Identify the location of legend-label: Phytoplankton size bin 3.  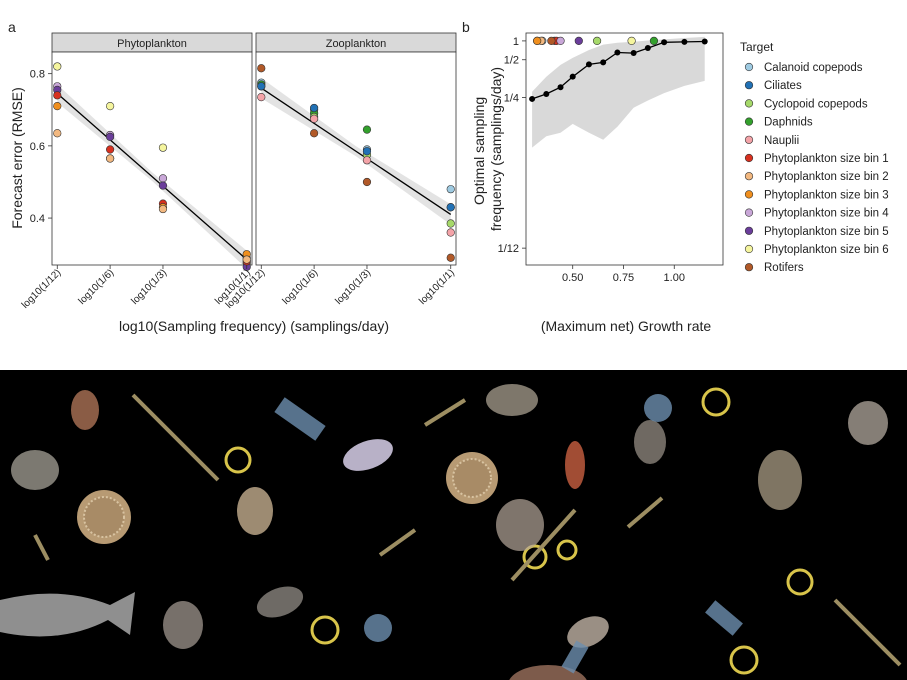
(826, 195).